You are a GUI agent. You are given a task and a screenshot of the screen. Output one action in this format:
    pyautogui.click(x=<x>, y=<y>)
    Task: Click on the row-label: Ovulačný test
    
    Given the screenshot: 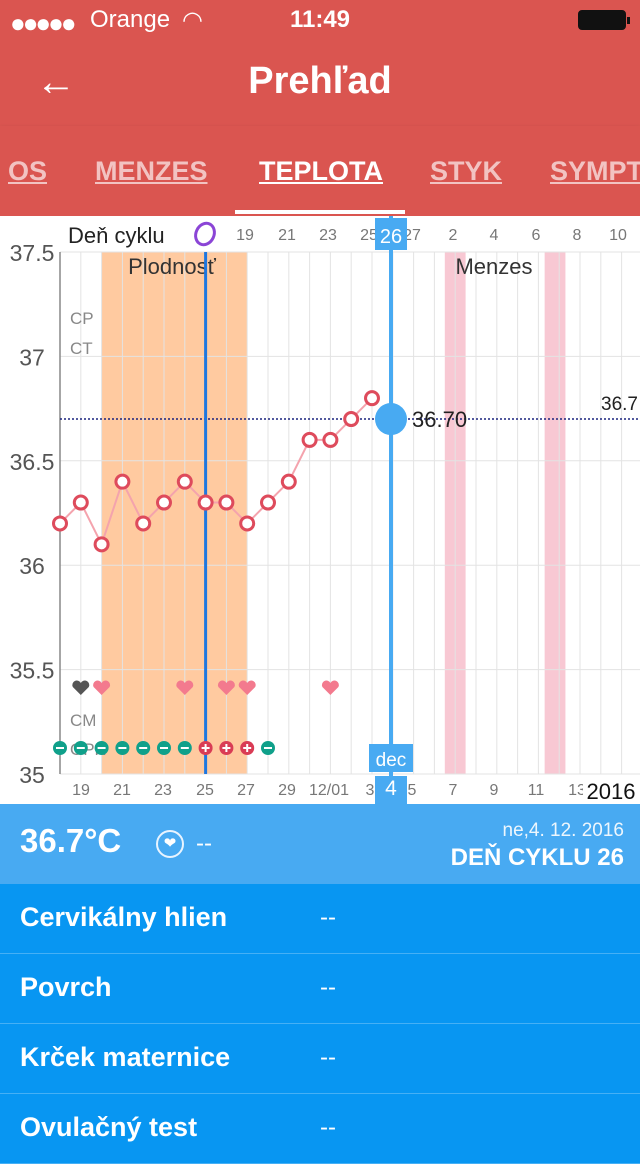 What is the action you would take?
    pyautogui.click(x=109, y=1127)
    